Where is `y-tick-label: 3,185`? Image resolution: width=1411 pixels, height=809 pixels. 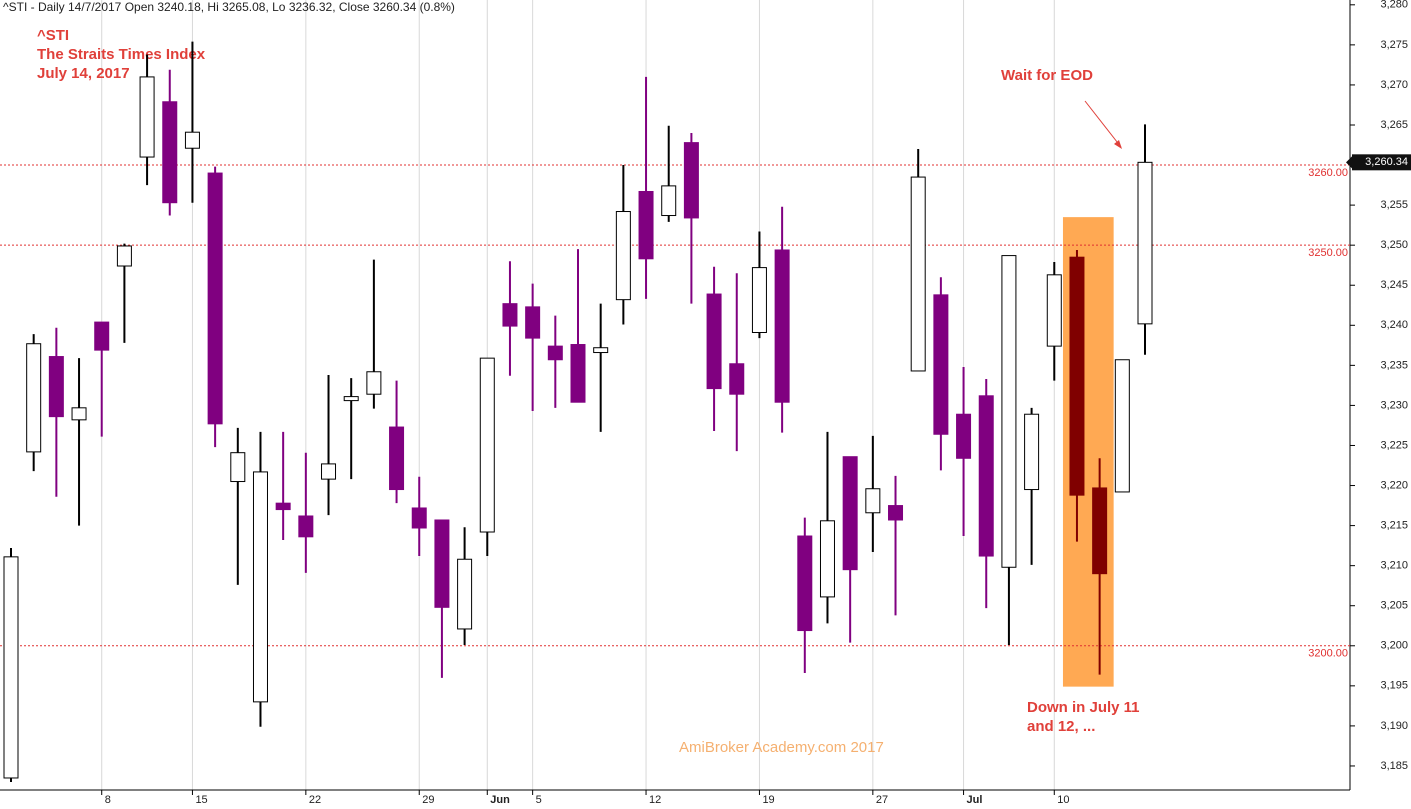 y-tick-label: 3,185 is located at coordinates (1394, 766).